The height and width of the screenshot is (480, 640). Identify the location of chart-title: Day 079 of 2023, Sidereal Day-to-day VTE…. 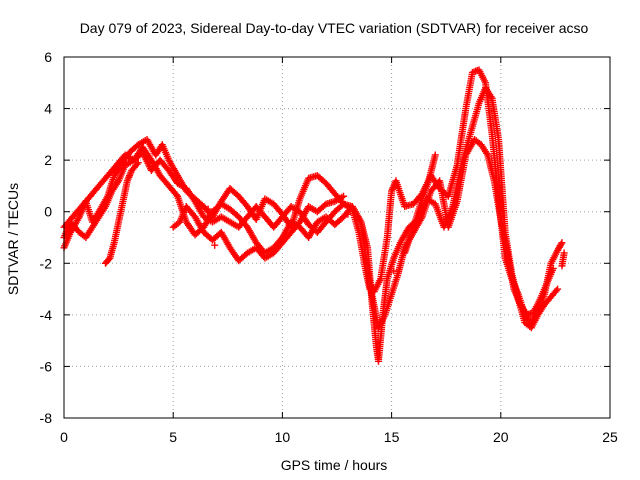
(334, 28).